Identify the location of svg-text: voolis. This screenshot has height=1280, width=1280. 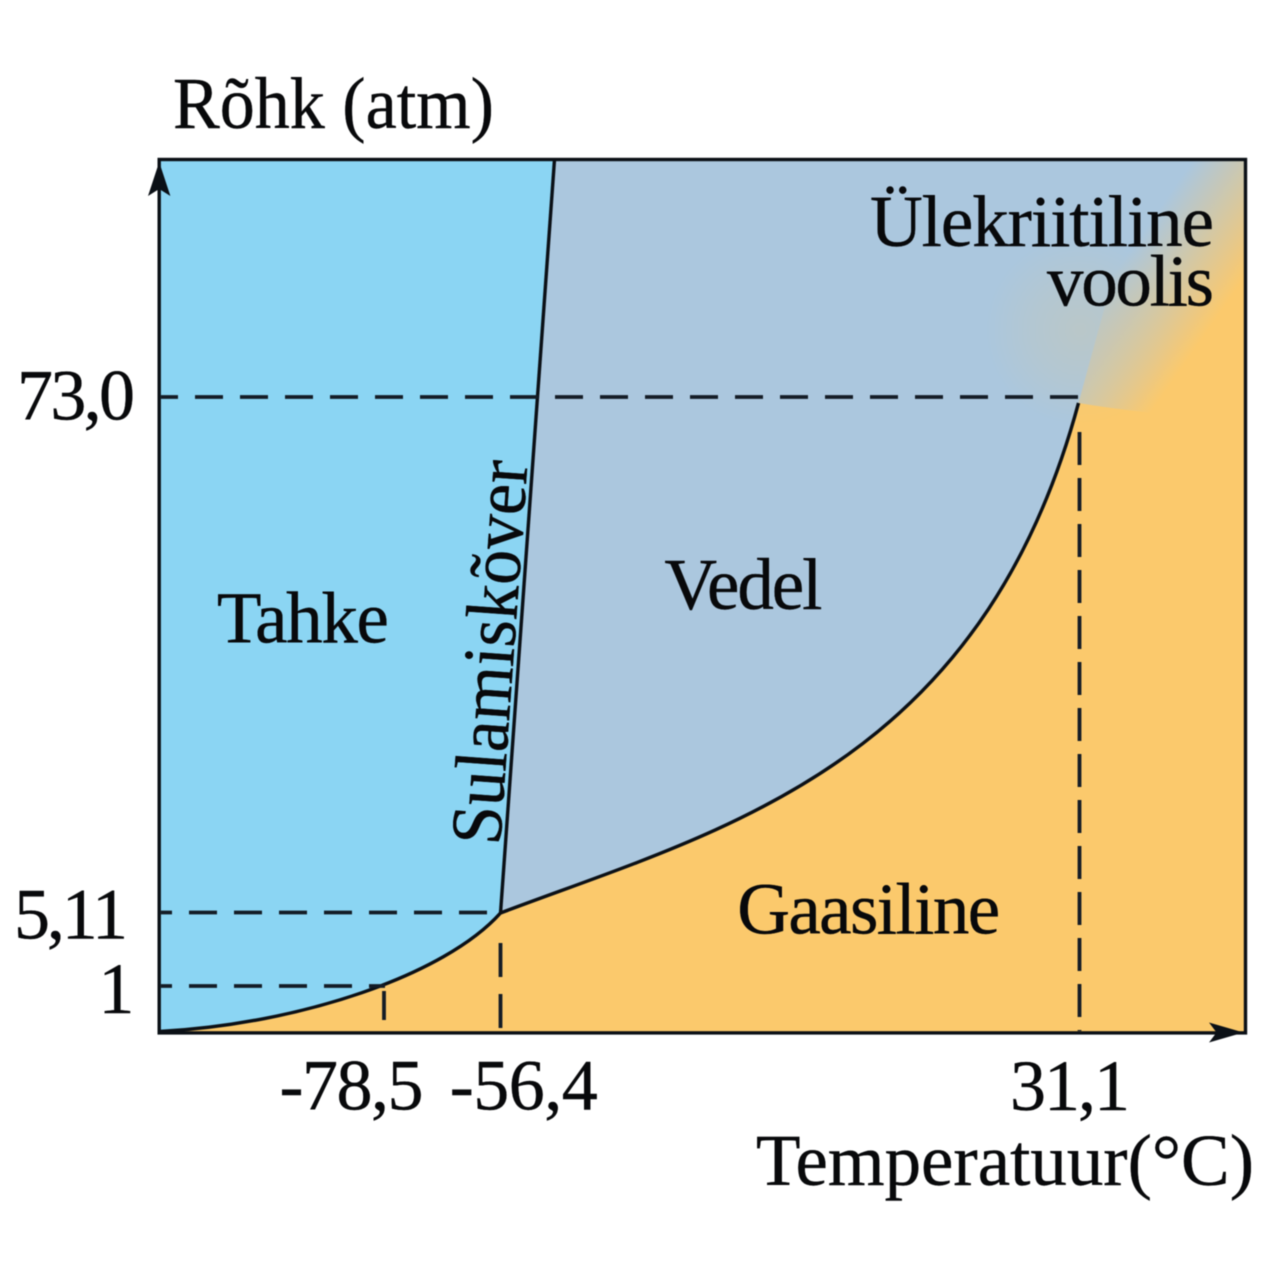
(1130, 281).